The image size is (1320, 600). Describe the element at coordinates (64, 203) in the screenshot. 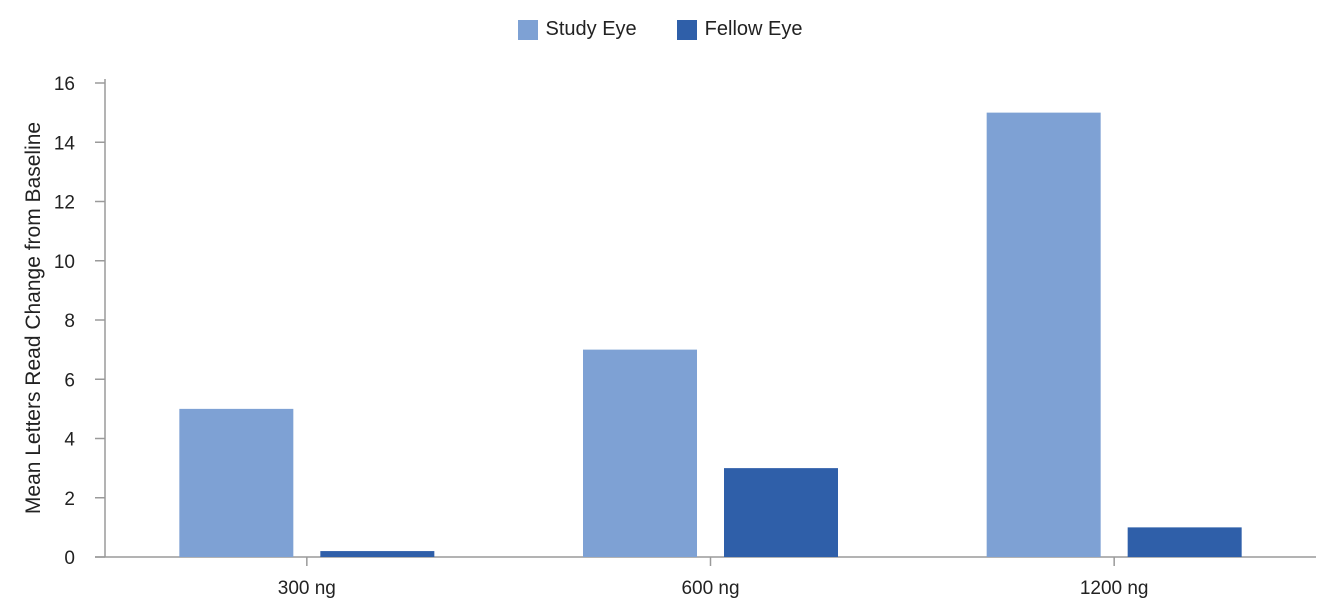

I see `y-tick-label: 12` at that location.